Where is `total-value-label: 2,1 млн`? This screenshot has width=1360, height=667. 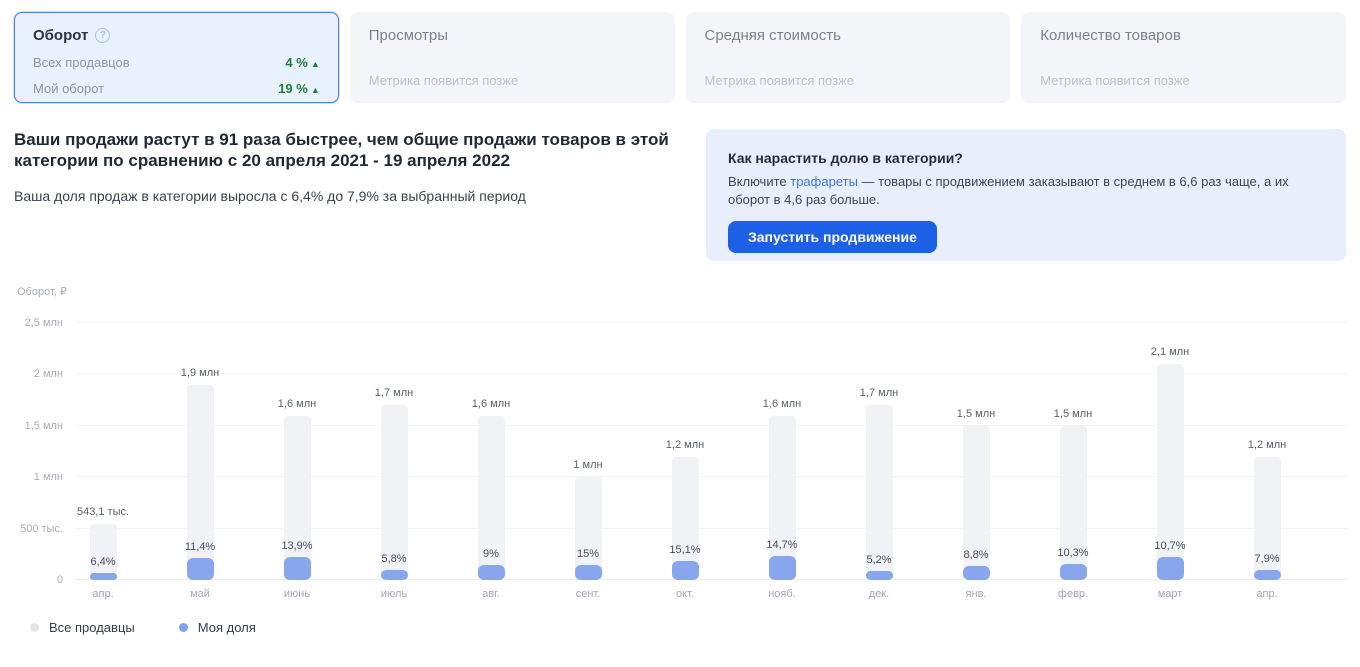
total-value-label: 2,1 млн is located at coordinates (1170, 352).